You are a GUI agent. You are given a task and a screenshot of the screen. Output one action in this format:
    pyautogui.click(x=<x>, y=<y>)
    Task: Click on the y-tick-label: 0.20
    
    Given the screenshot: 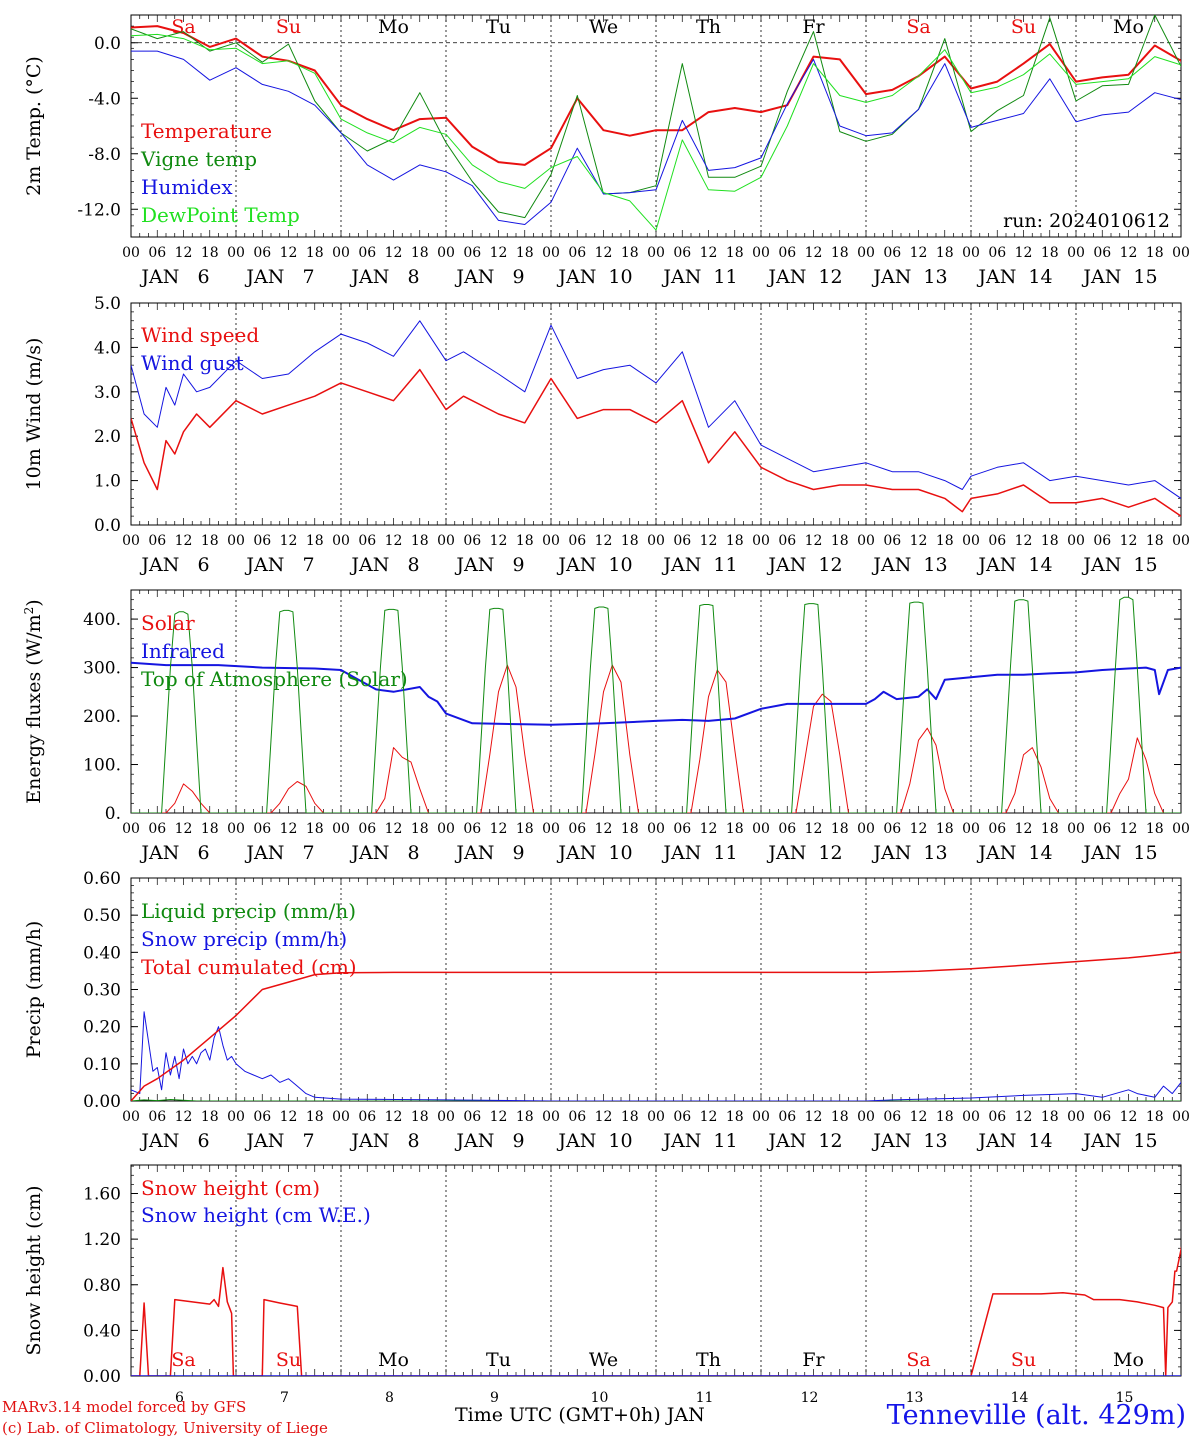 What is the action you would take?
    pyautogui.click(x=102, y=1028)
    